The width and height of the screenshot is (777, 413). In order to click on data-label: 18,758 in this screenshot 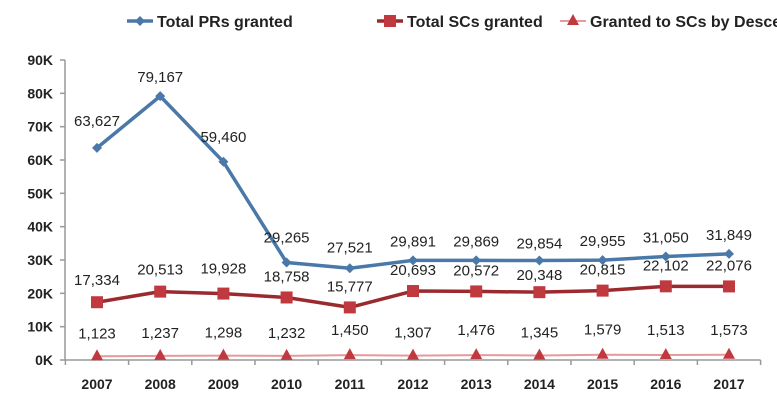, I will do `click(287, 276)`.